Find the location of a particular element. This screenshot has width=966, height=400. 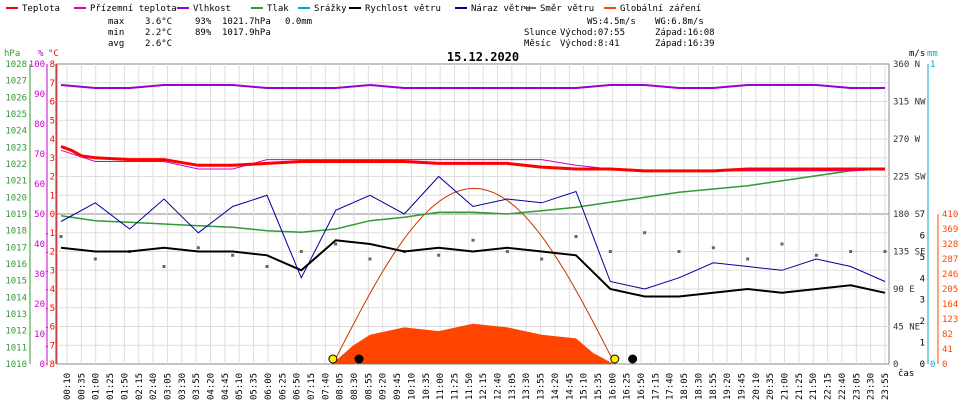

x-tick: 18:30 is located at coordinates (699, 386).